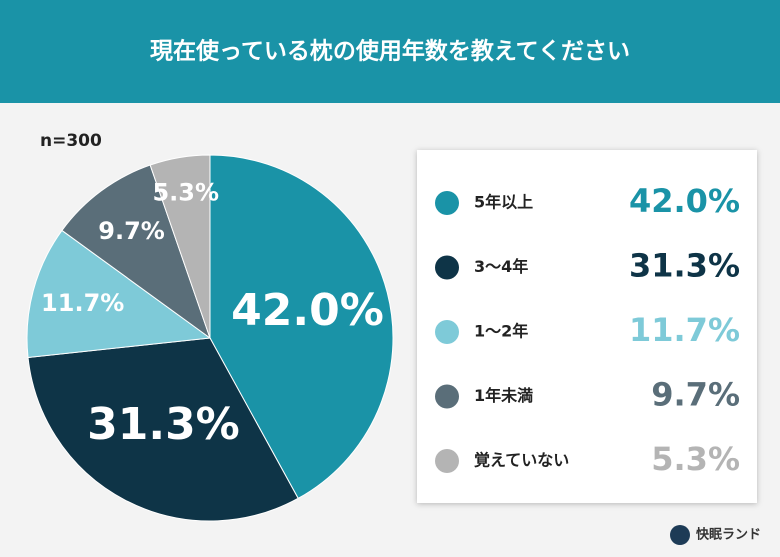 The image size is (780, 557). Describe the element at coordinates (503, 395) in the screenshot. I see `legend-label: 1年未満` at that location.